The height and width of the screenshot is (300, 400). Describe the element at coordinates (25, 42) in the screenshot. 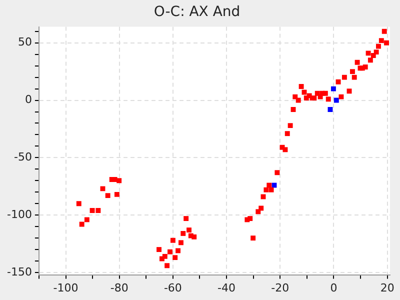

I see `y-tick-label: 50` at that location.